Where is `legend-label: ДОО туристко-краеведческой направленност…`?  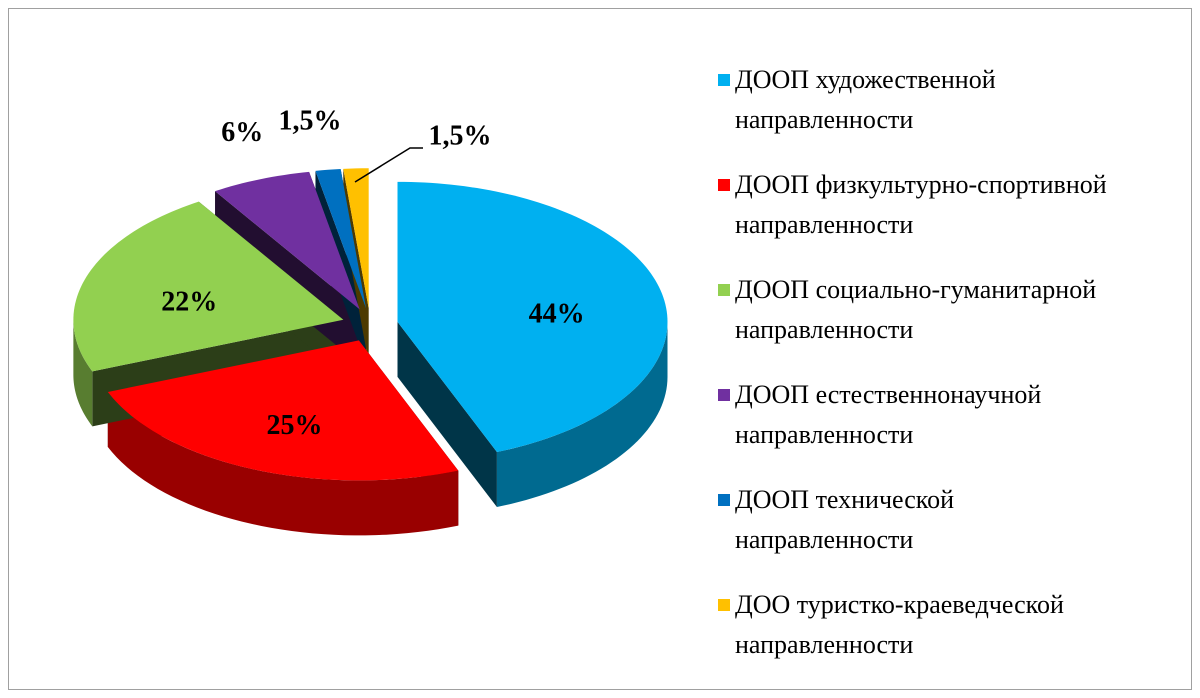 legend-label: ДОО туристко-краеведческой направленност… is located at coordinates (899, 624).